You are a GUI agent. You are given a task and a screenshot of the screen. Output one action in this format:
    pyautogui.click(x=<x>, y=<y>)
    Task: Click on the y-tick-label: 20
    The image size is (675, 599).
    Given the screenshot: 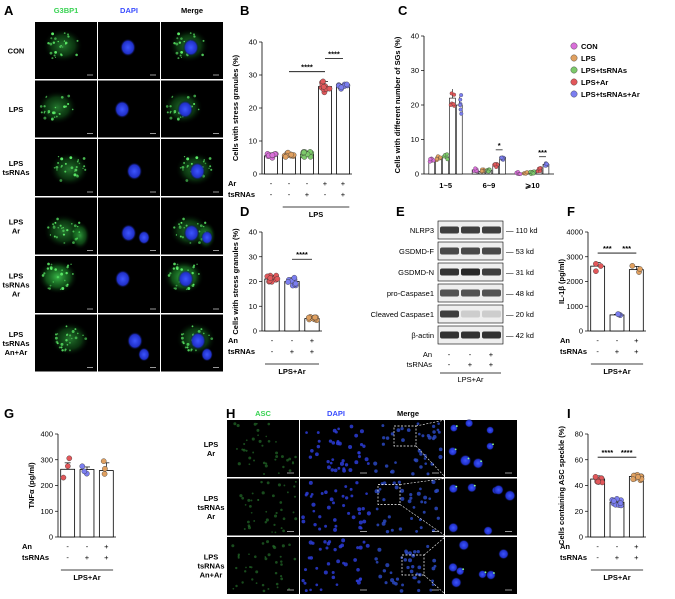 What is the action you would take?
    pyautogui.click(x=415, y=105)
    